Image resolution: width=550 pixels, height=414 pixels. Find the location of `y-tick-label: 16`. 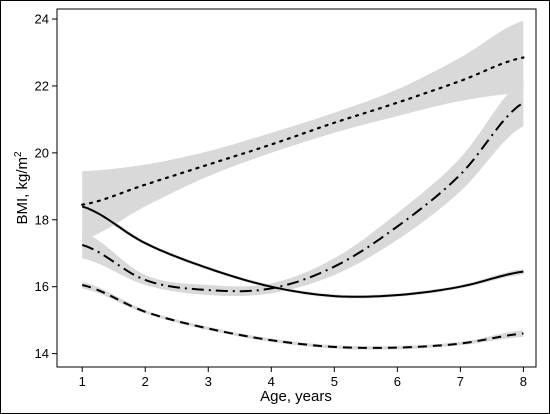

y-tick-label: 16 is located at coordinates (42, 286).